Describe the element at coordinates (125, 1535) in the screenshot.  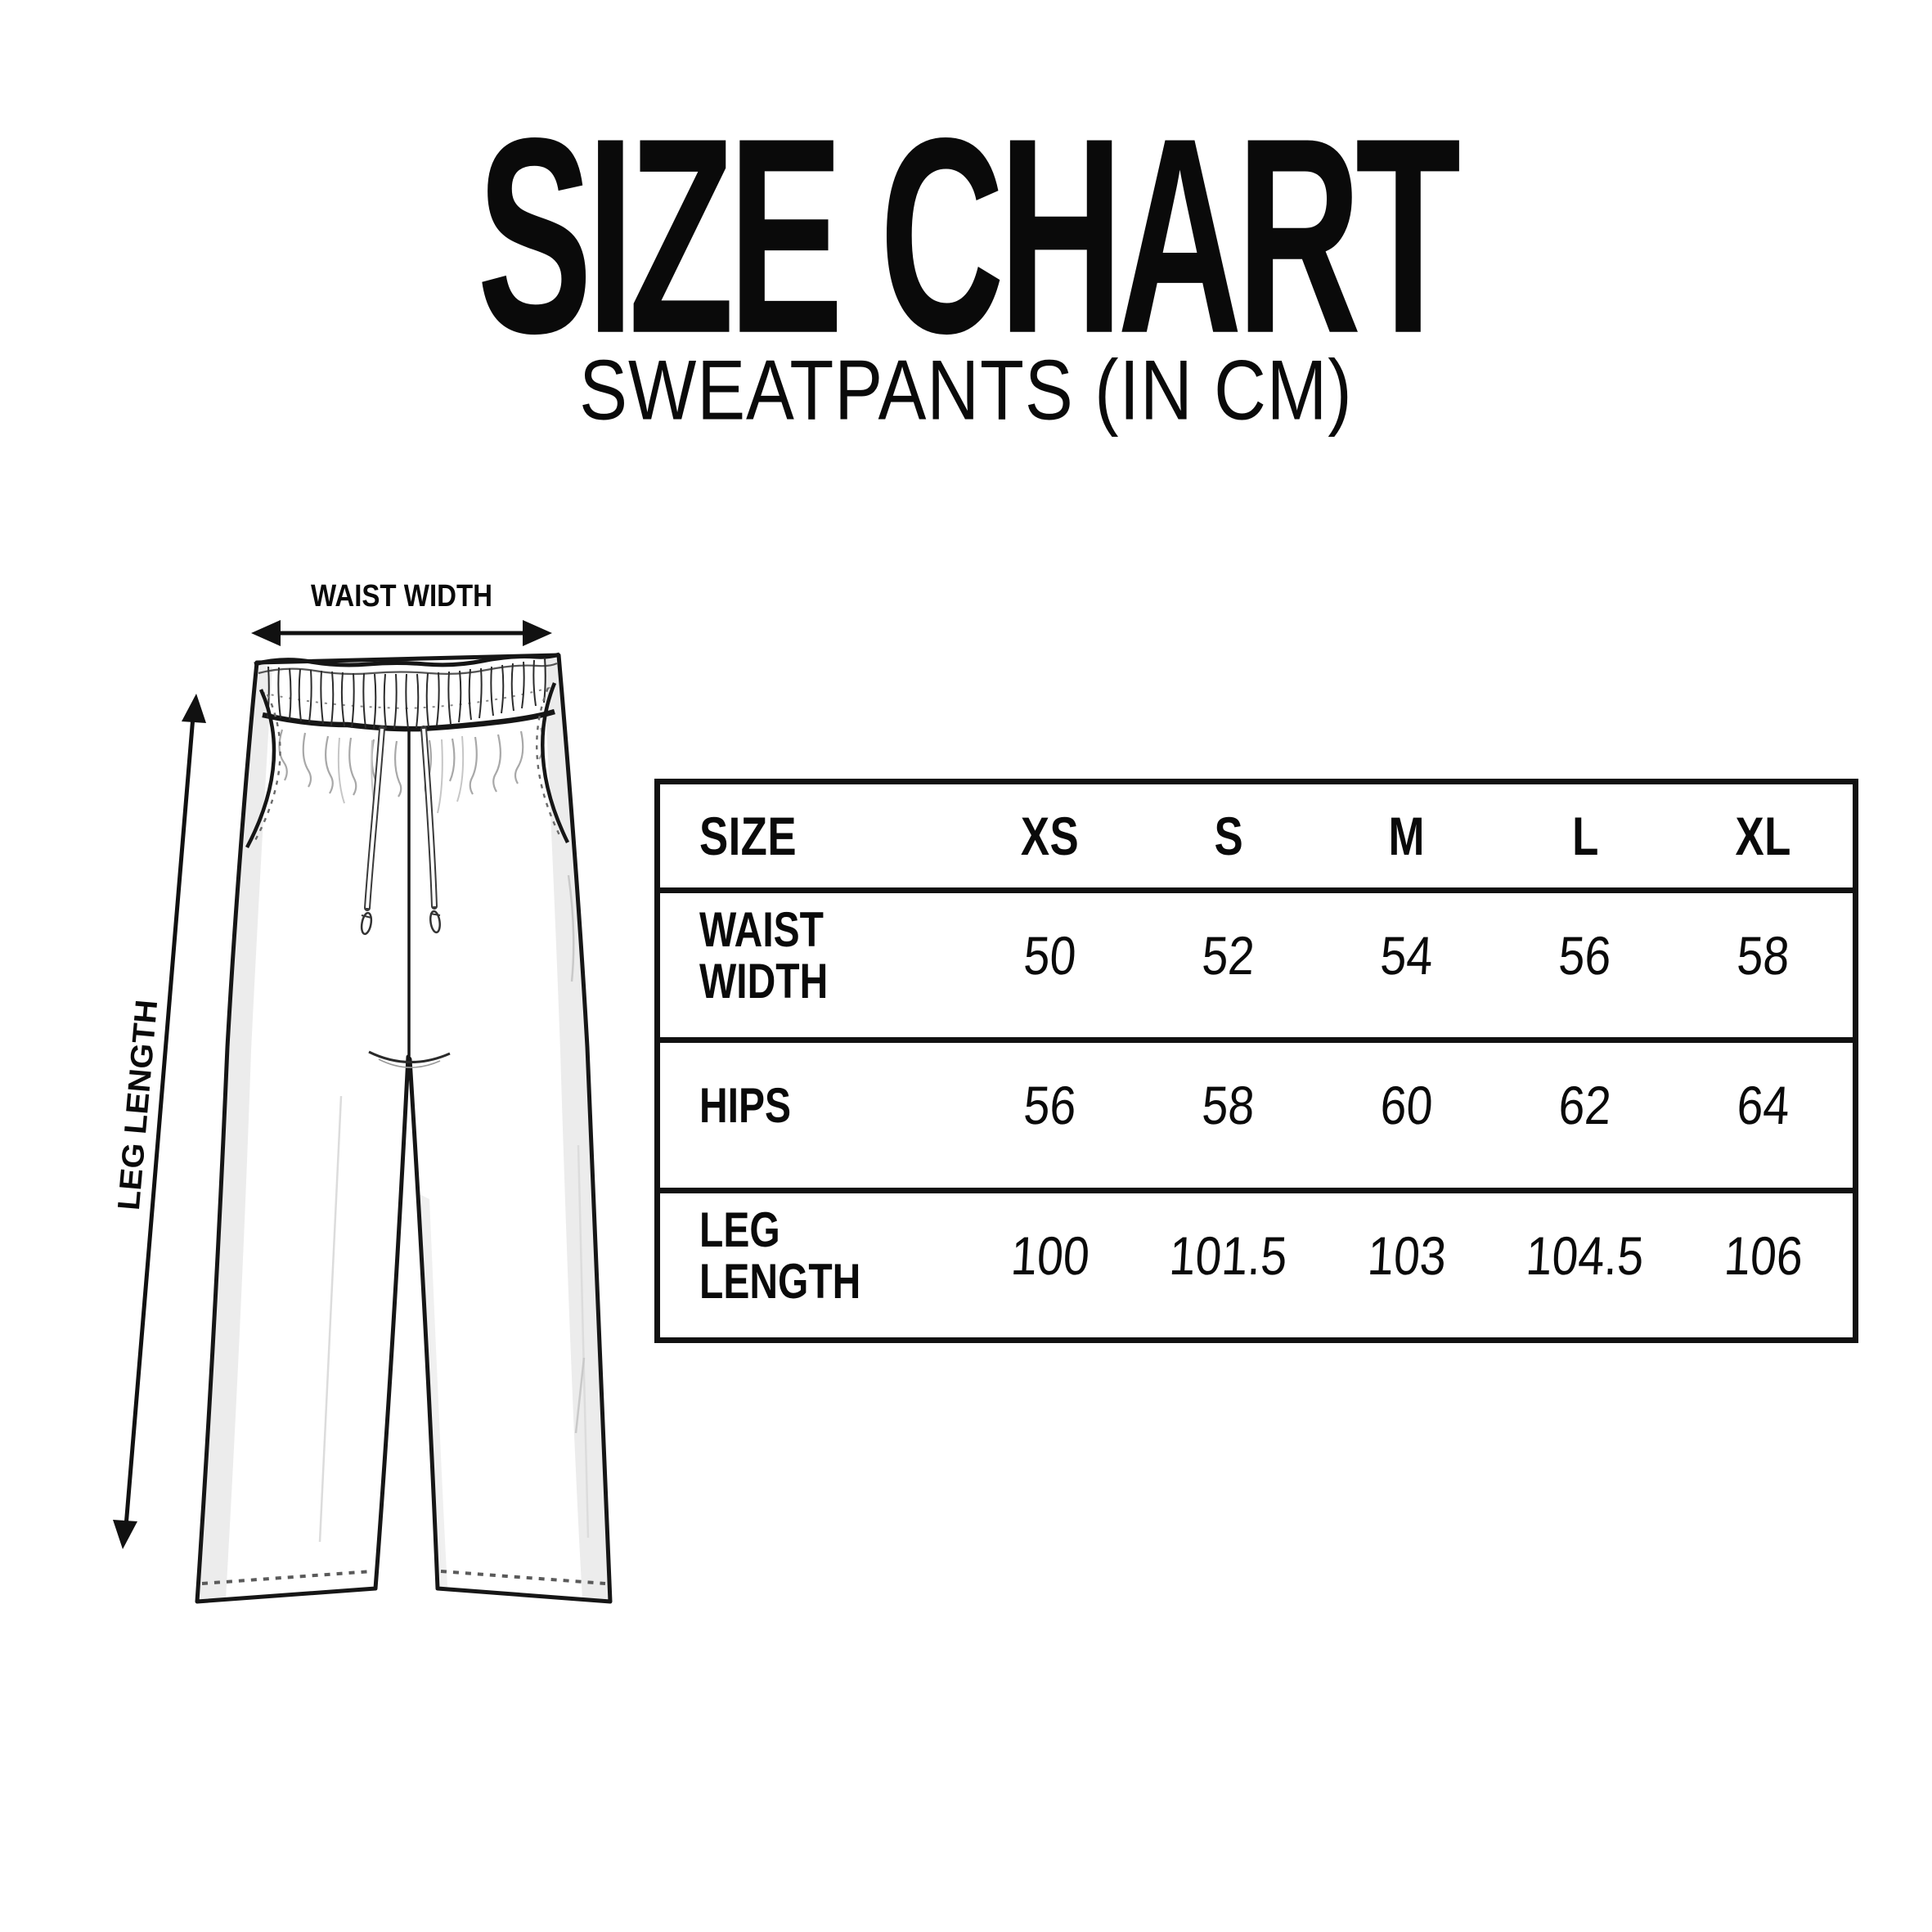
I see `arrowhead-down-icon` at that location.